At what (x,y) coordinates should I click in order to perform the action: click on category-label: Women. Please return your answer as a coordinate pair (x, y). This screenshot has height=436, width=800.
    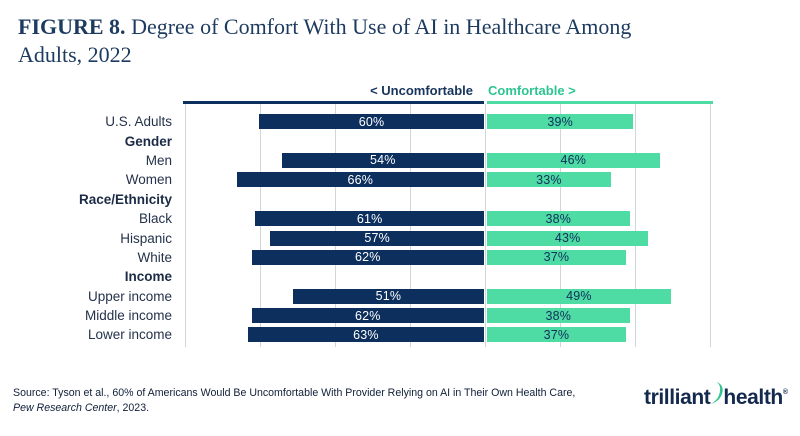
    Looking at the image, I should click on (148, 180).